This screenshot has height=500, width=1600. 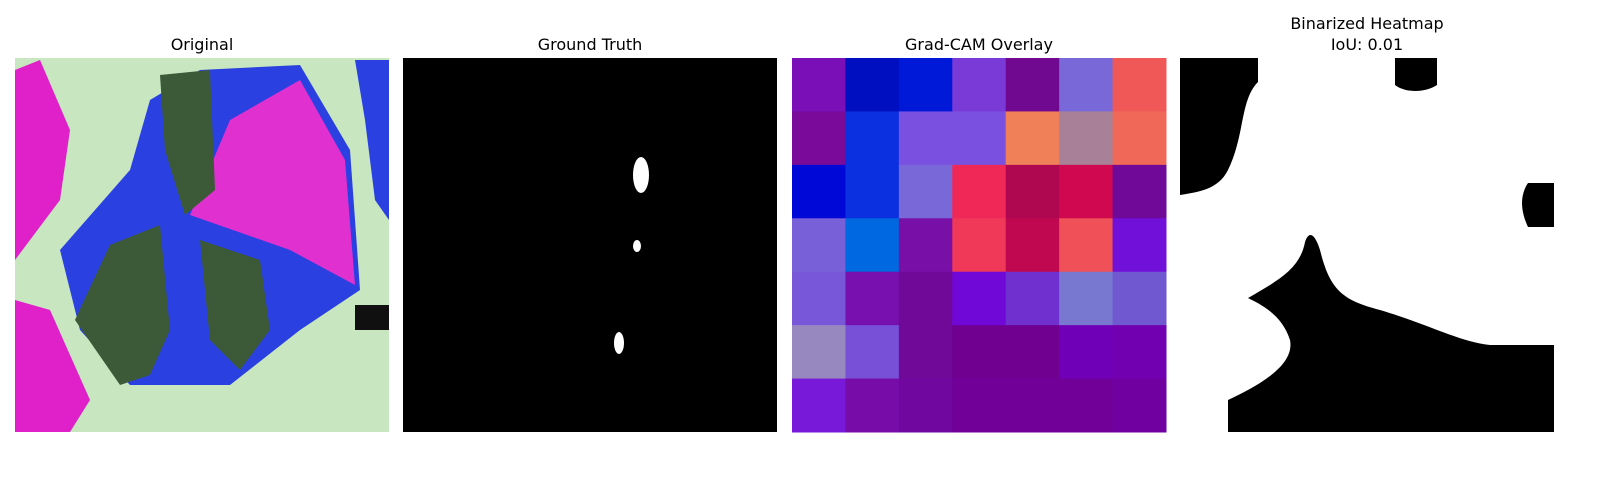 I want to click on panel-title: Binarized Heatmap, so click(x=1366, y=23).